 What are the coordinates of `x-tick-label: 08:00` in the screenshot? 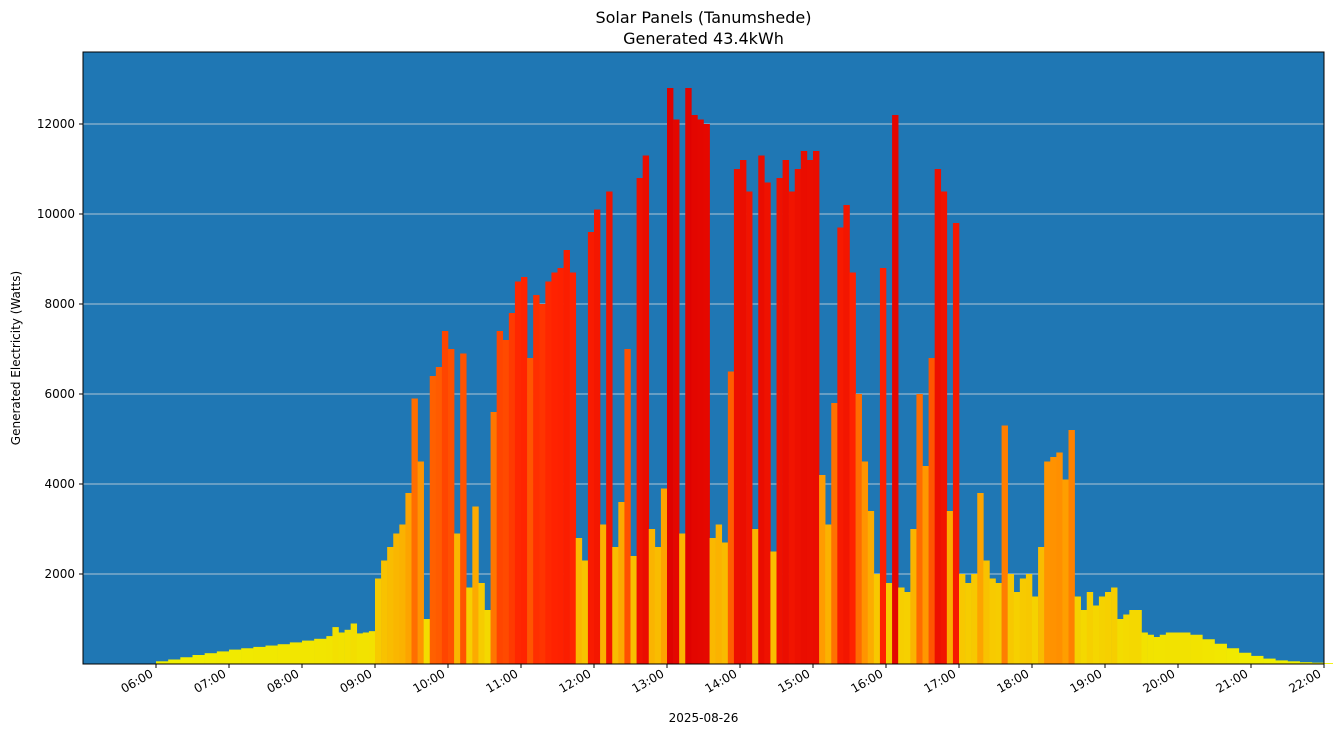 It's located at (283, 680).